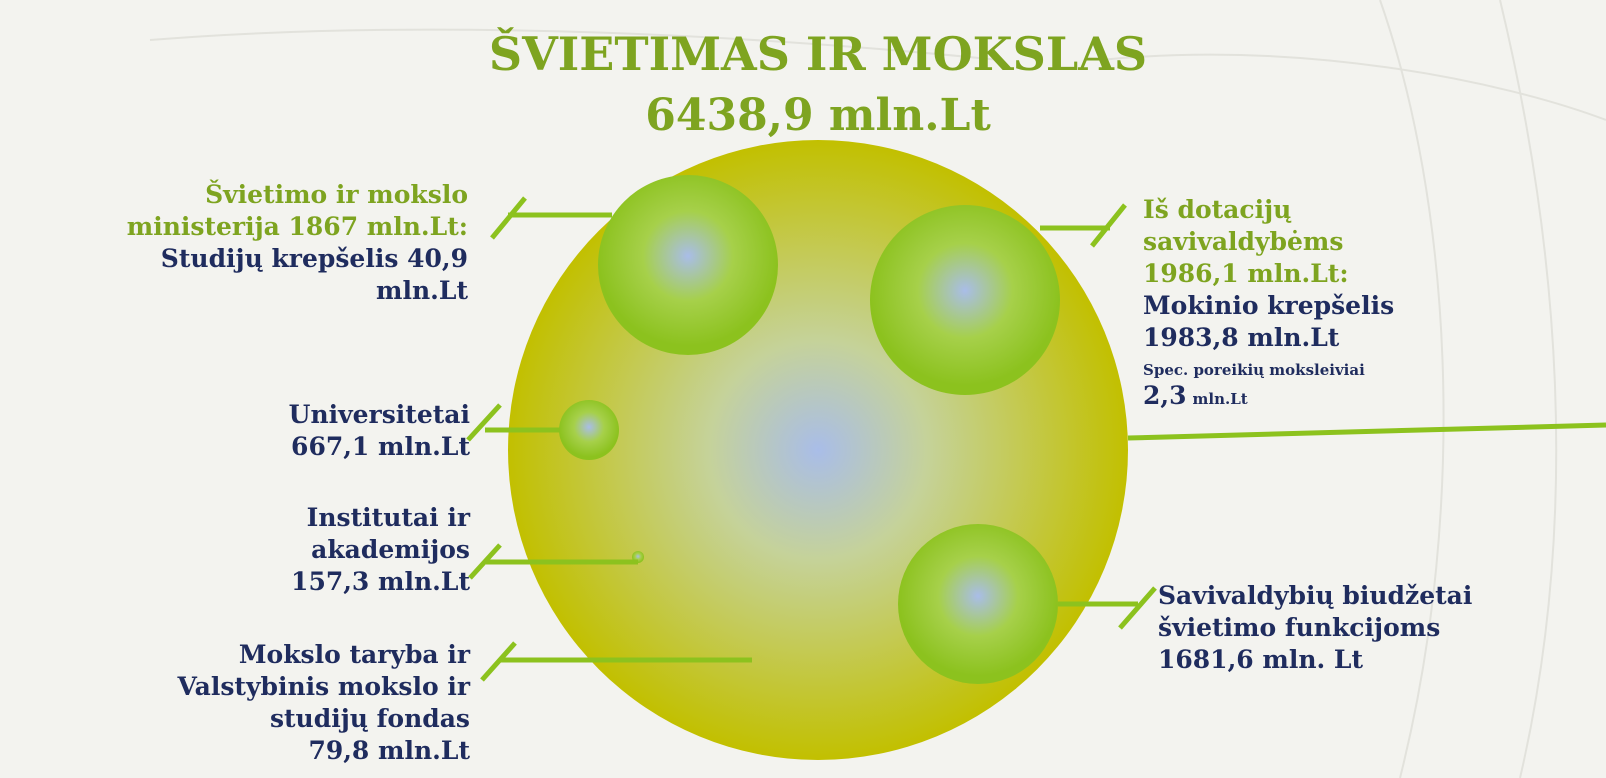 This screenshot has height=778, width=1606. Describe the element at coordinates (1268, 305) in the screenshot. I see `label-detail: Mokinio krepšelis` at that location.